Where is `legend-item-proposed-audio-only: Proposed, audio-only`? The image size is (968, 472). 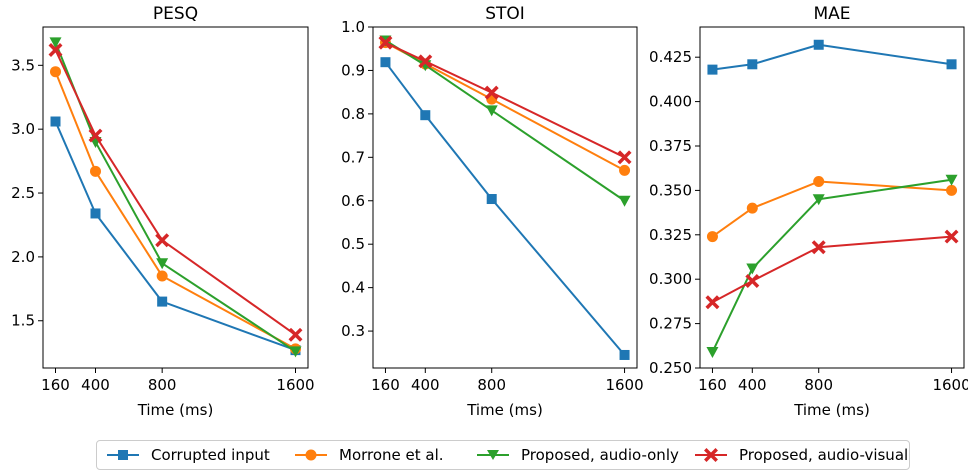 legend-item-proposed-audio-only: Proposed, audio-only is located at coordinates (577, 455).